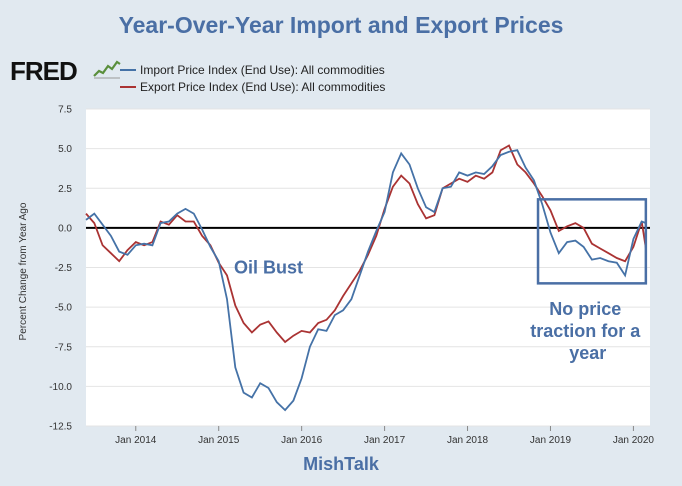  What do you see at coordinates (65, 149) in the screenshot?
I see `y-tick-label: 5.0` at bounding box center [65, 149].